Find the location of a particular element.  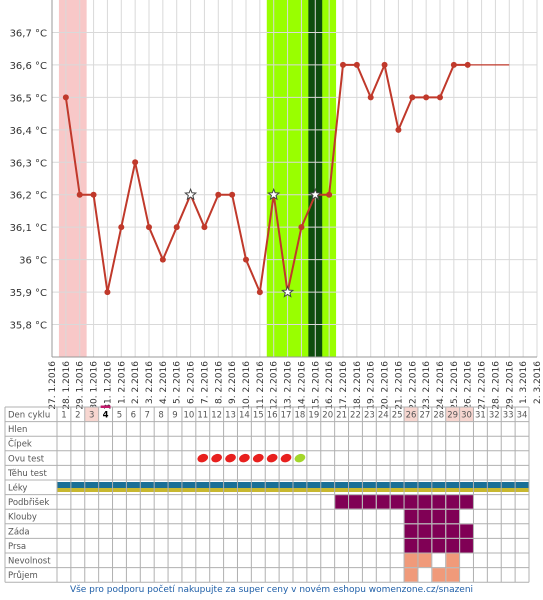

day-number: 31 is located at coordinates (480, 416).